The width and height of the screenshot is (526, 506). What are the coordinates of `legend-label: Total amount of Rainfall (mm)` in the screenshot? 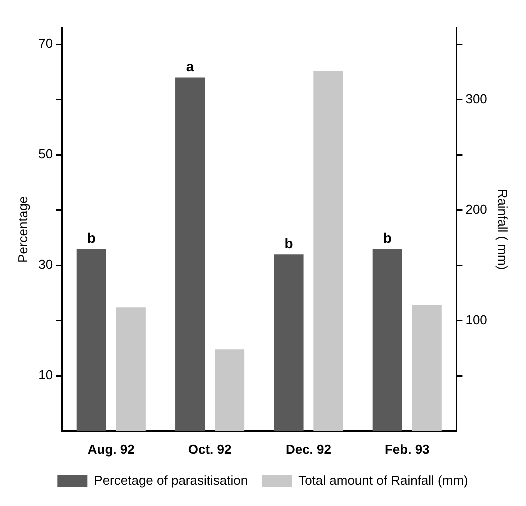 It's located at (383, 480).